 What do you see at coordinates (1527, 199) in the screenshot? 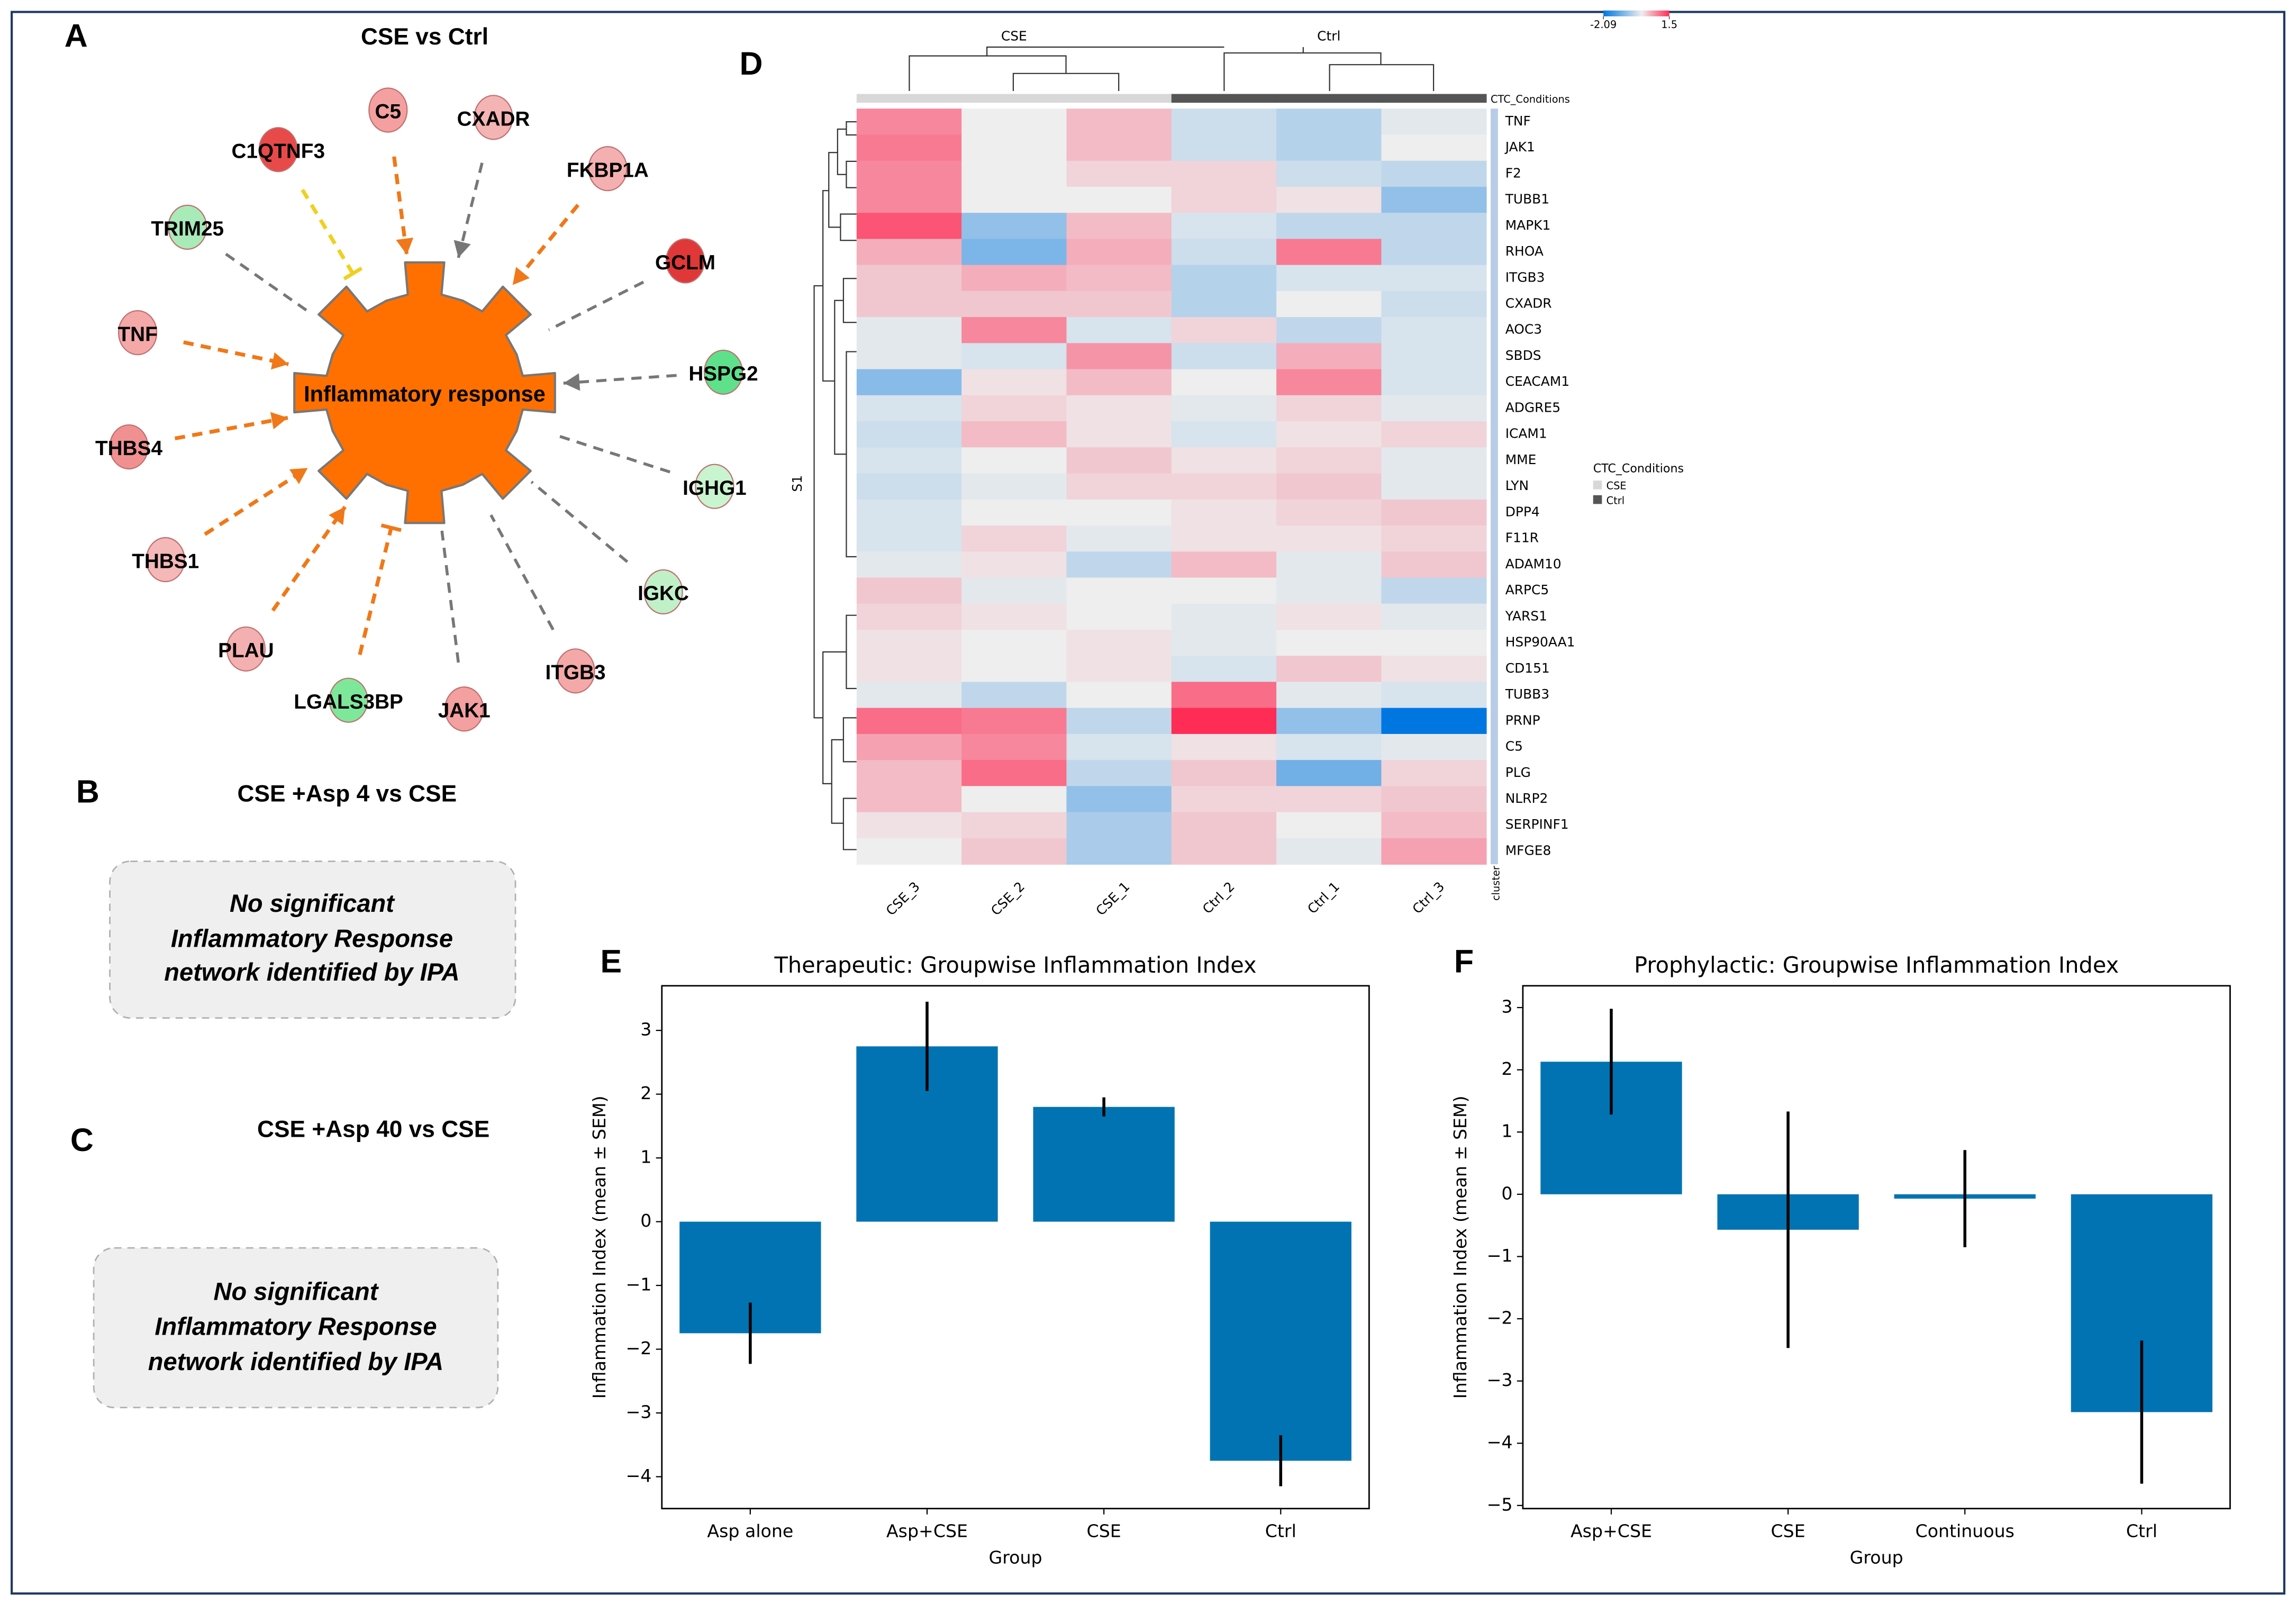
I see `row-label: TUBB1` at bounding box center [1527, 199].